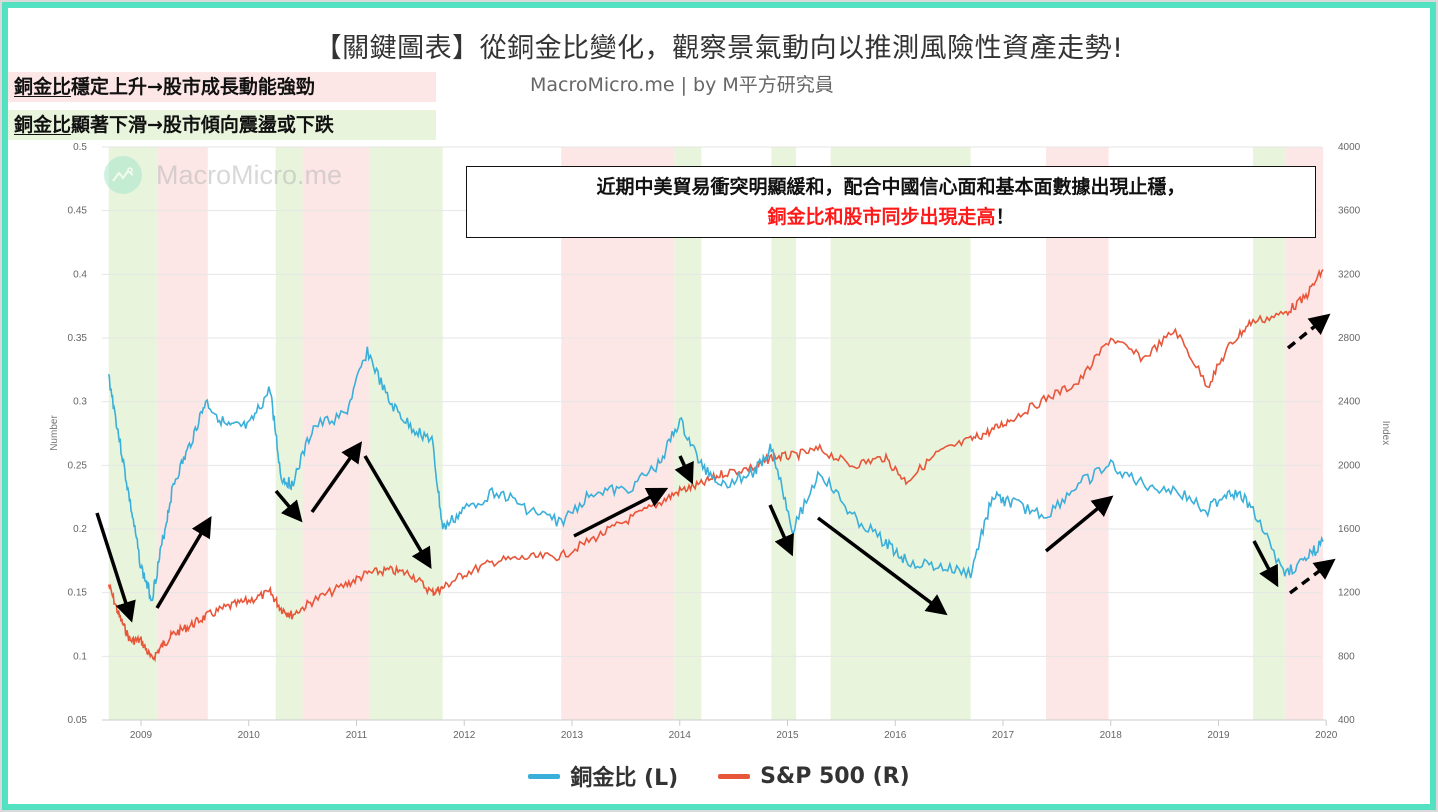 This screenshot has width=1438, height=812. What do you see at coordinates (1349, 529) in the screenshot?
I see `y-tick-right: 1600` at bounding box center [1349, 529].